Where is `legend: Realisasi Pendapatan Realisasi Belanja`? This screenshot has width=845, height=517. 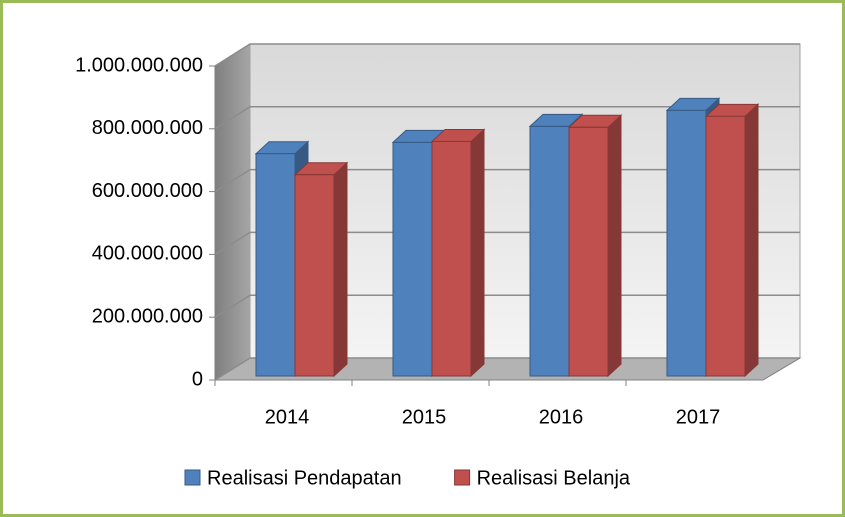 legend: Realisasi Pendapatan Realisasi Belanja is located at coordinates (407, 478).